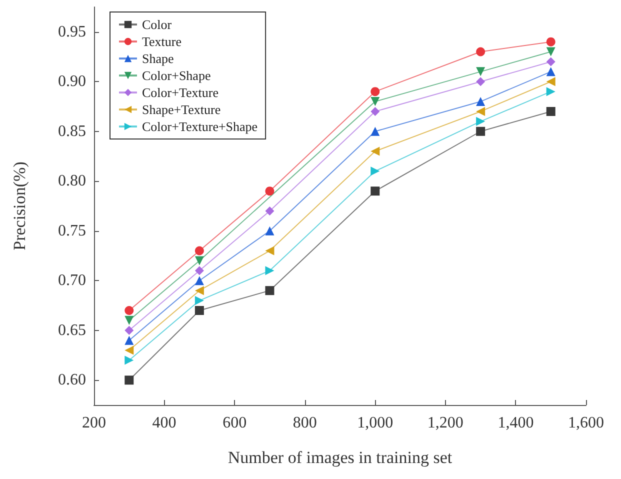  What do you see at coordinates (19, 206) in the screenshot?
I see `y-axis-title: Precision(%)` at bounding box center [19, 206].